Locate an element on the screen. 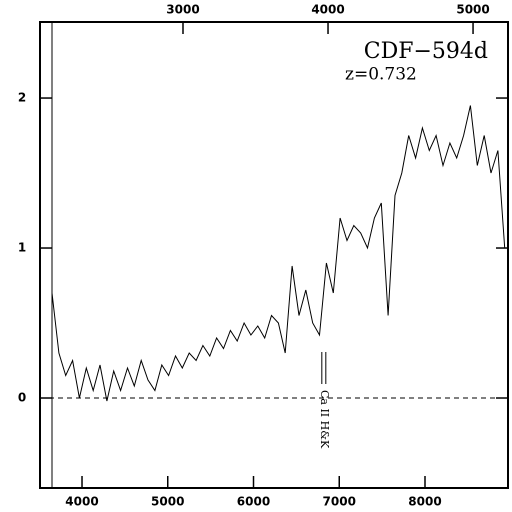  redshift-label: z=0.732 is located at coordinates (381, 75).